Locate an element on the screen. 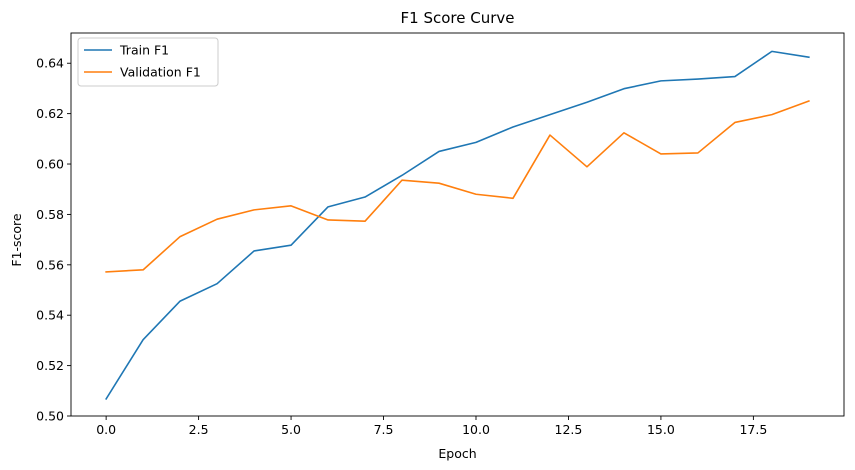 Image resolution: width=855 pixels, height=470 pixels. y-tick-label: 0.54 is located at coordinates (50, 315).